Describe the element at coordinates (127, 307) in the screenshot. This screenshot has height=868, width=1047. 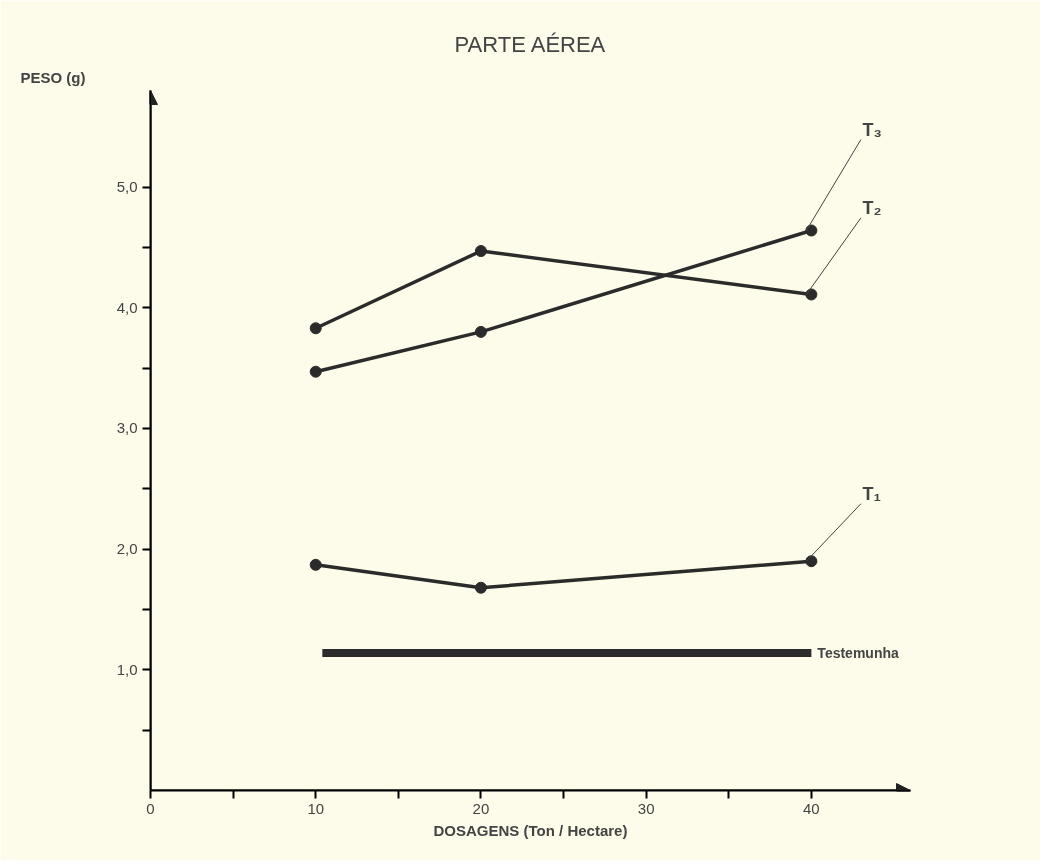
I see `y-tick-label: 4,0` at that location.